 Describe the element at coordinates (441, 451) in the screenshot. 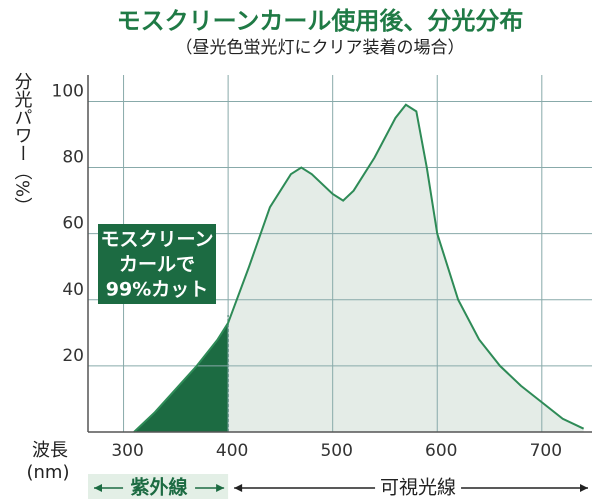

I see `x-tick-label: 600` at that location.